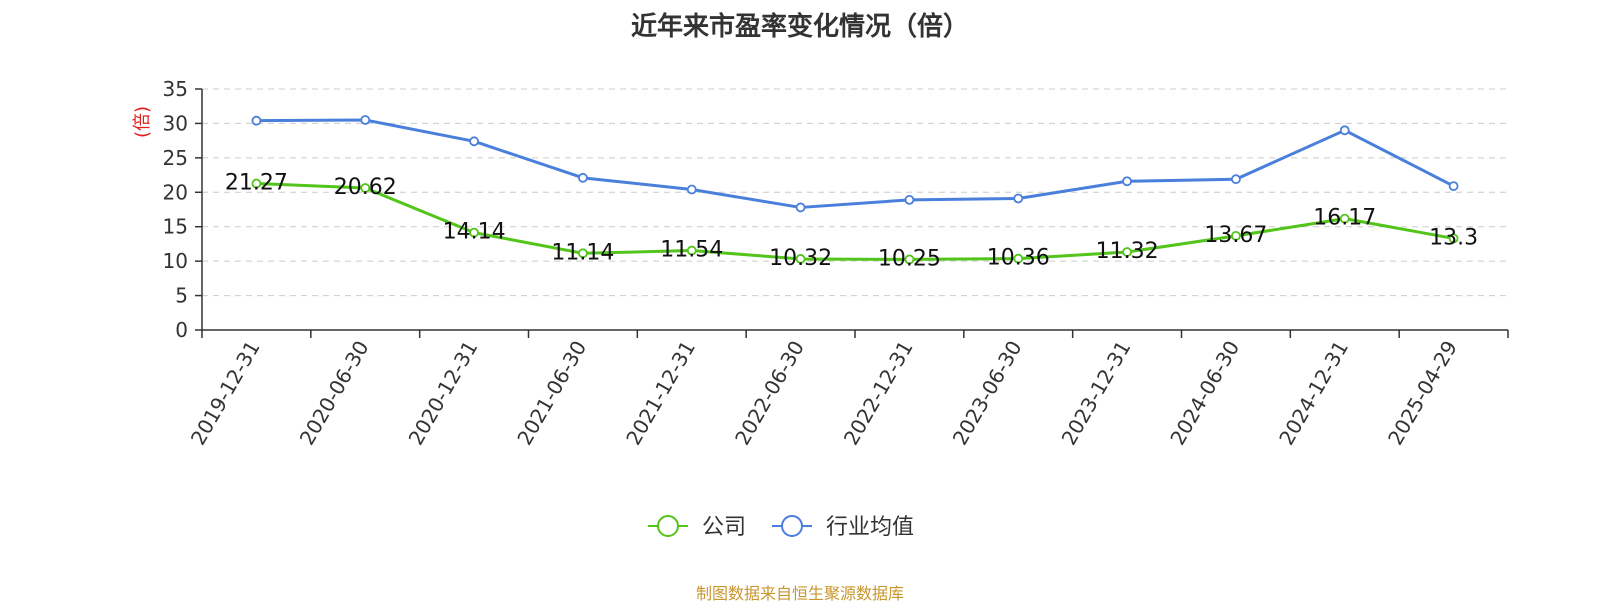 This screenshot has width=1600, height=604. Describe the element at coordinates (175, 123) in the screenshot. I see `y-tick-label: 30` at that location.